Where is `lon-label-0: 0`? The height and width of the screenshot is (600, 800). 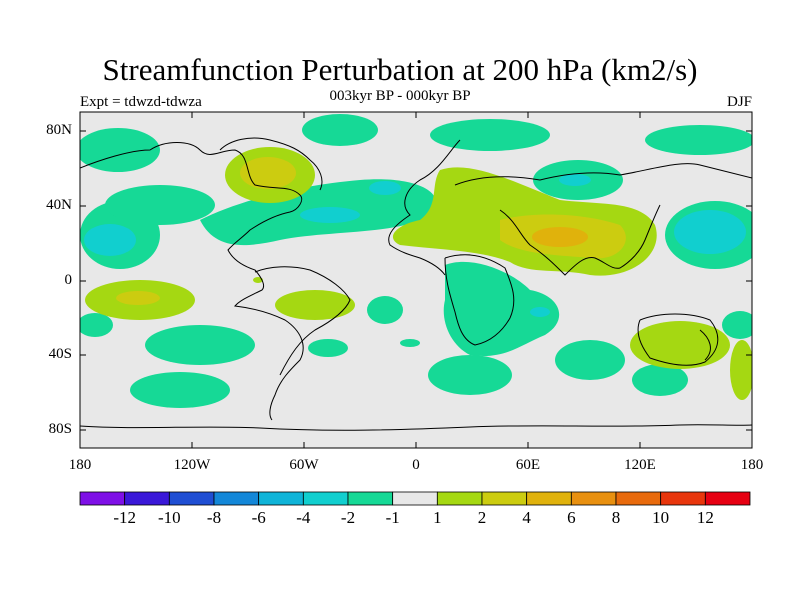
lon-label-0: 0 is located at coordinates (416, 465).